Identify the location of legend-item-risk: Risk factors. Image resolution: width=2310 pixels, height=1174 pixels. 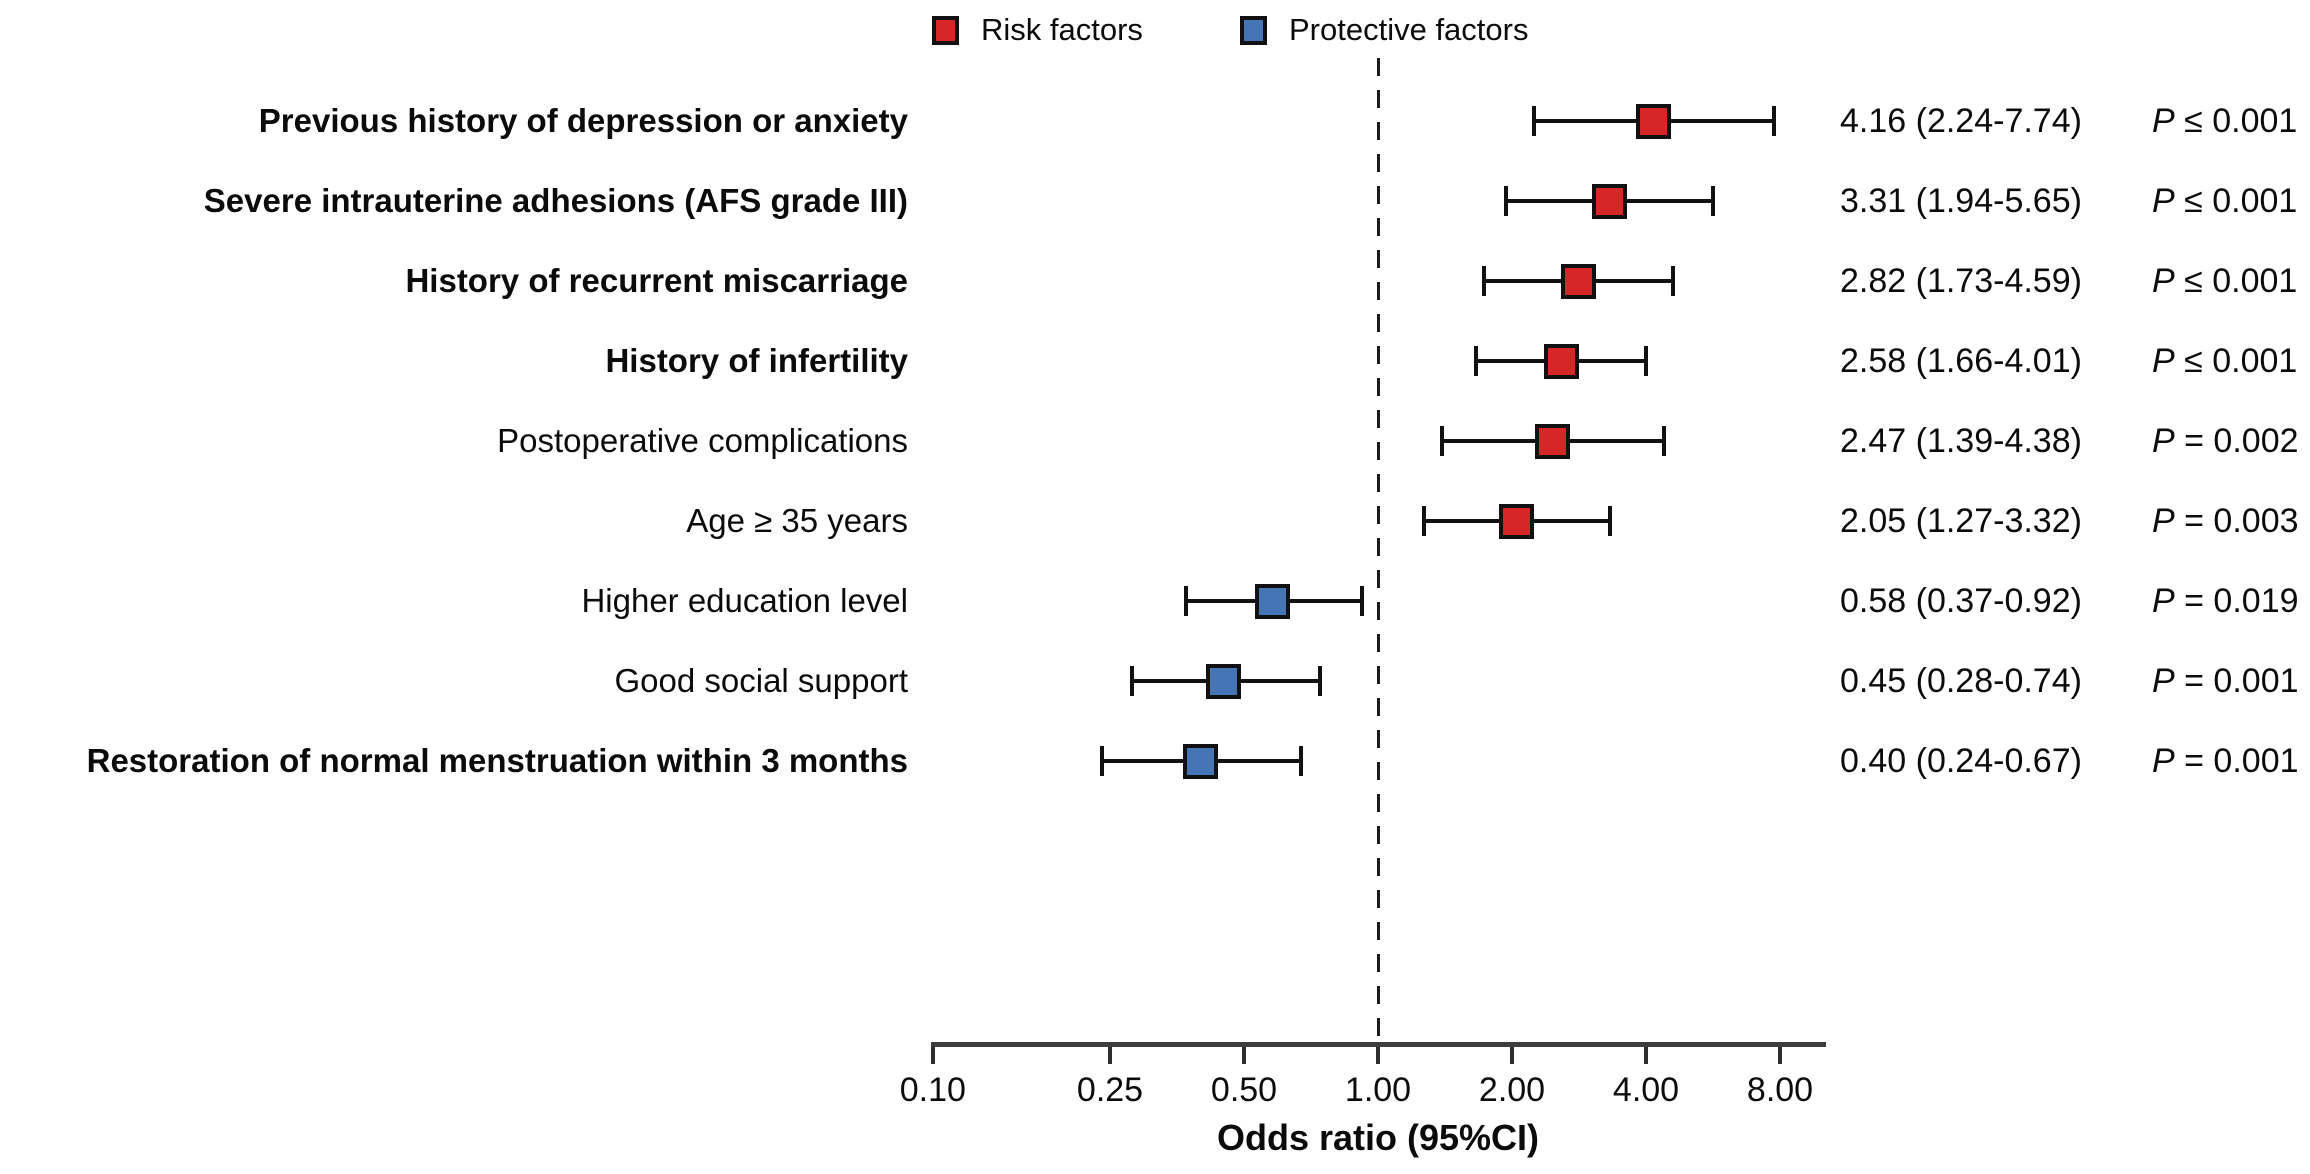
(1037, 30).